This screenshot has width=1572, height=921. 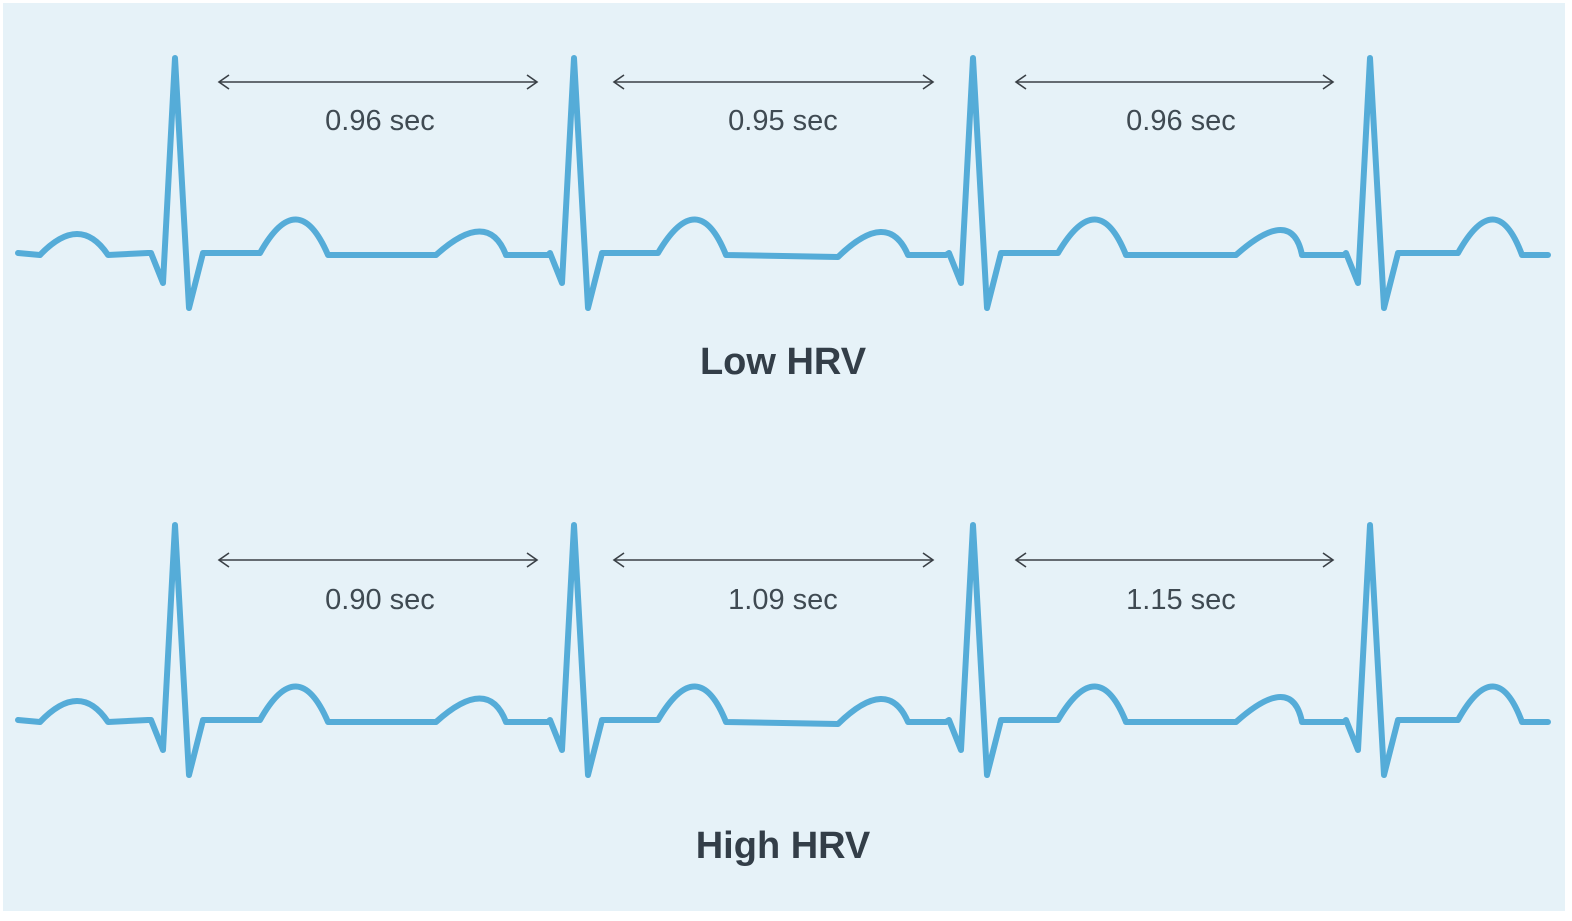 What do you see at coordinates (783, 600) in the screenshot?
I see `interval-label: 1.09 sec` at bounding box center [783, 600].